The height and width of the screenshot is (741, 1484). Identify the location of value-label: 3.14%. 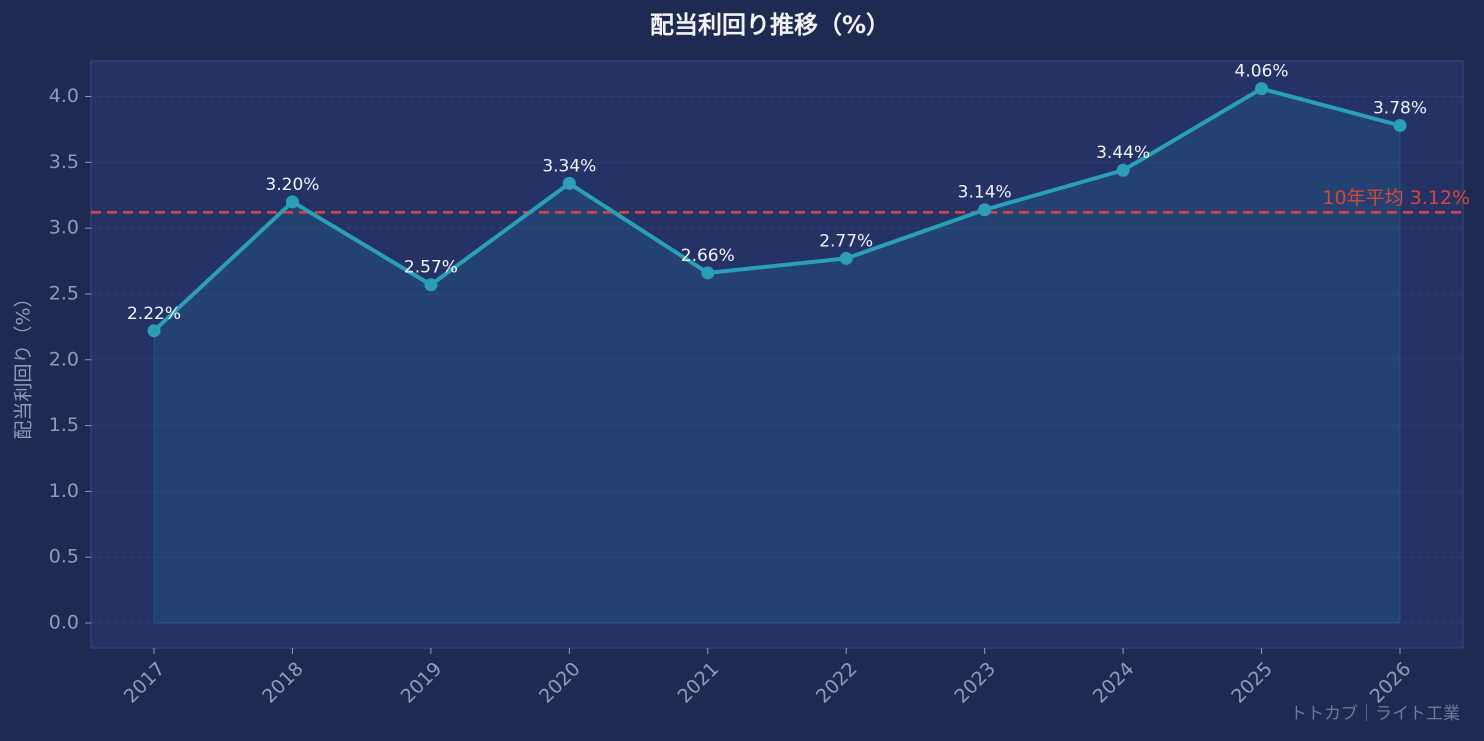
(985, 193).